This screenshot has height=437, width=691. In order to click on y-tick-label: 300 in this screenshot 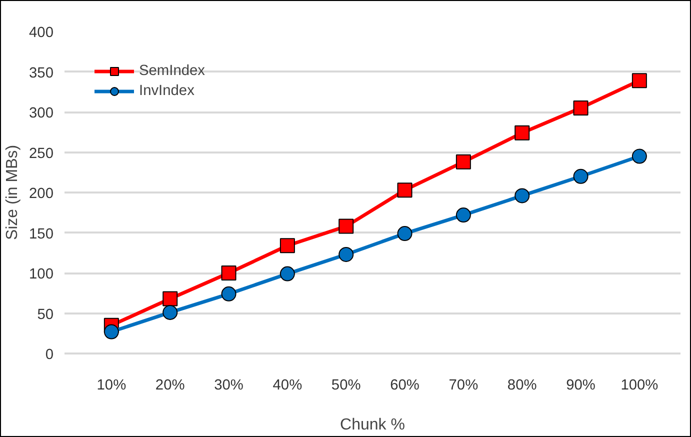, I will do `click(41, 114)`.